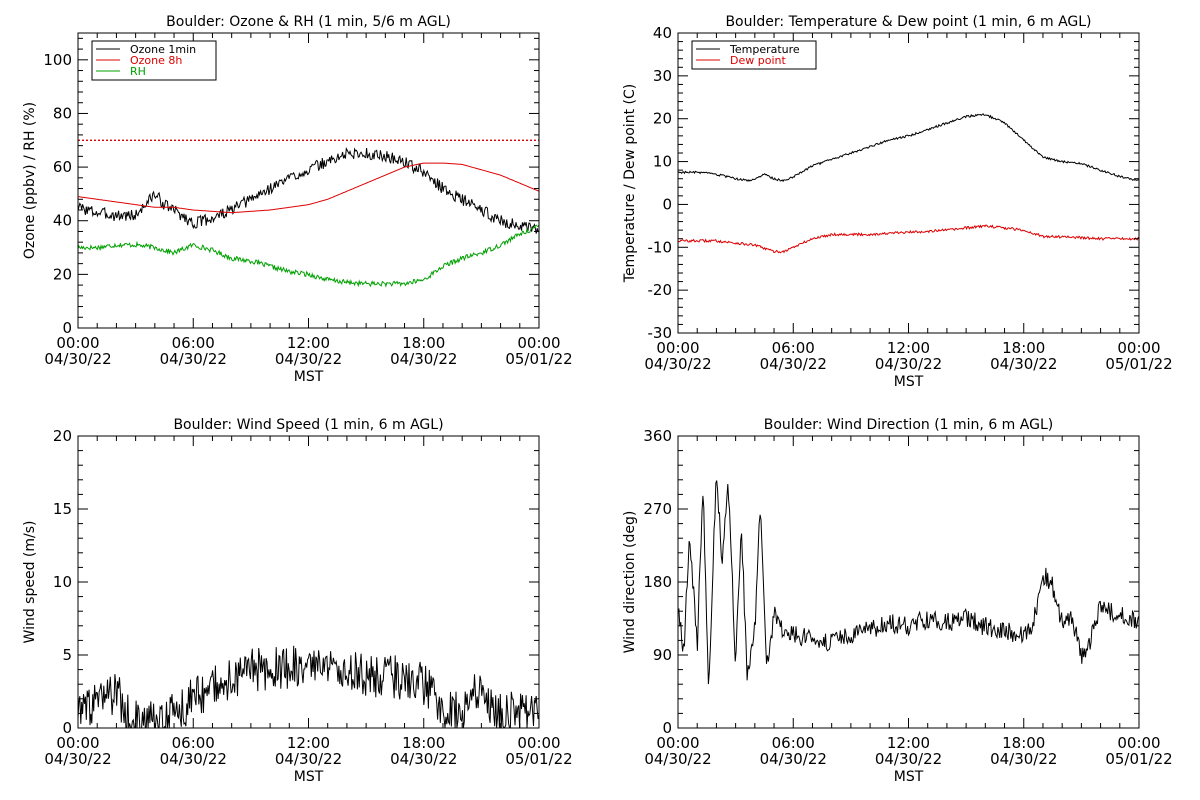 This screenshot has width=1200, height=800. I want to click on legend-box, so click(754, 55).